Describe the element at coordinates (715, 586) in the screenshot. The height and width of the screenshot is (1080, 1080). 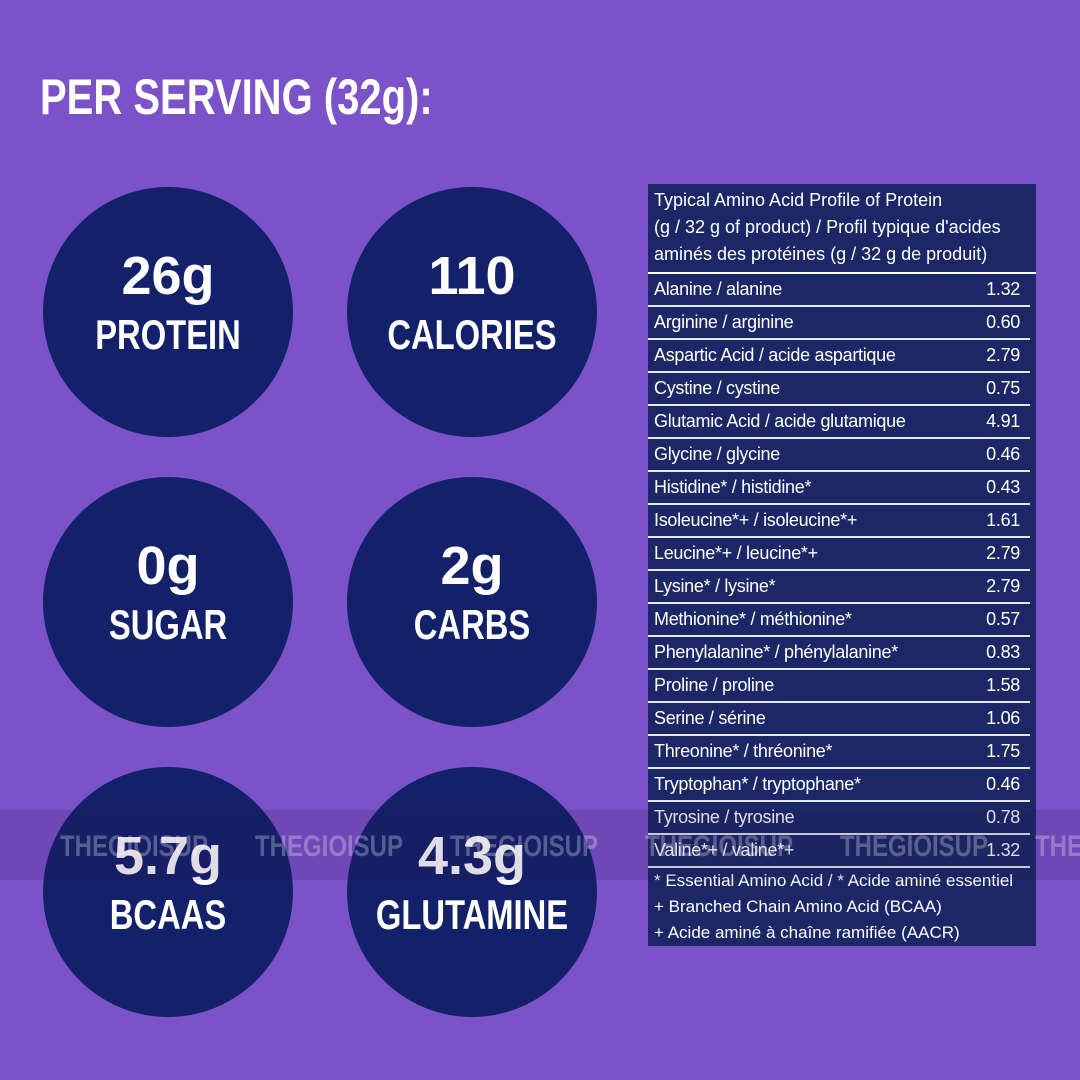
I see `amino-name: Lysine* / lysine*` at that location.